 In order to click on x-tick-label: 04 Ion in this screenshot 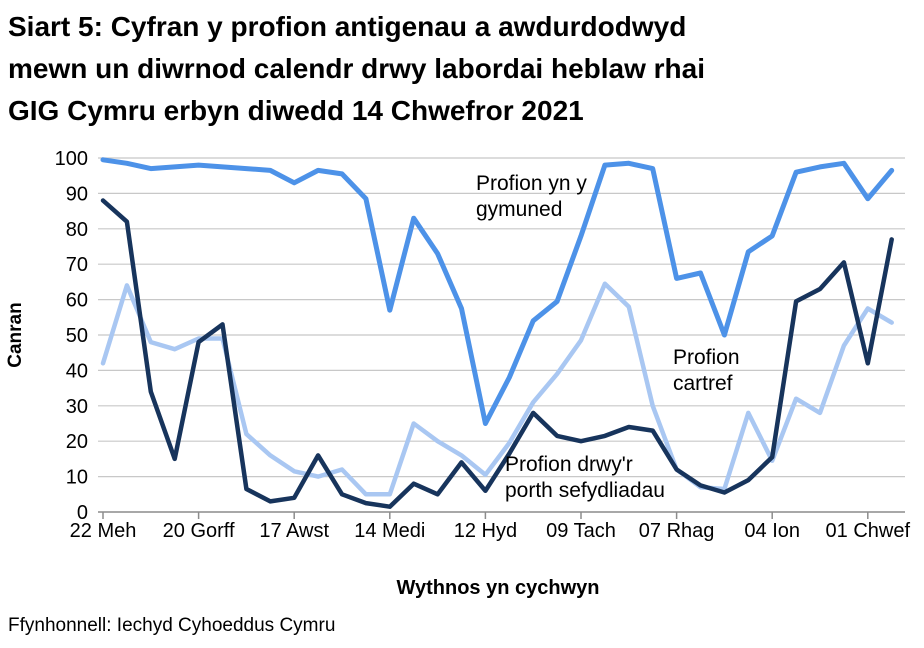, I will do `click(772, 531)`.